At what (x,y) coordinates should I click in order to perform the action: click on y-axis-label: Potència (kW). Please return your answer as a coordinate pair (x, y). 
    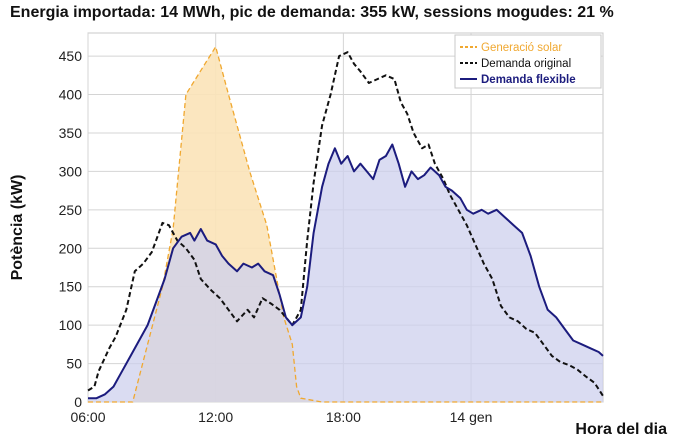
    Looking at the image, I should click on (17, 228).